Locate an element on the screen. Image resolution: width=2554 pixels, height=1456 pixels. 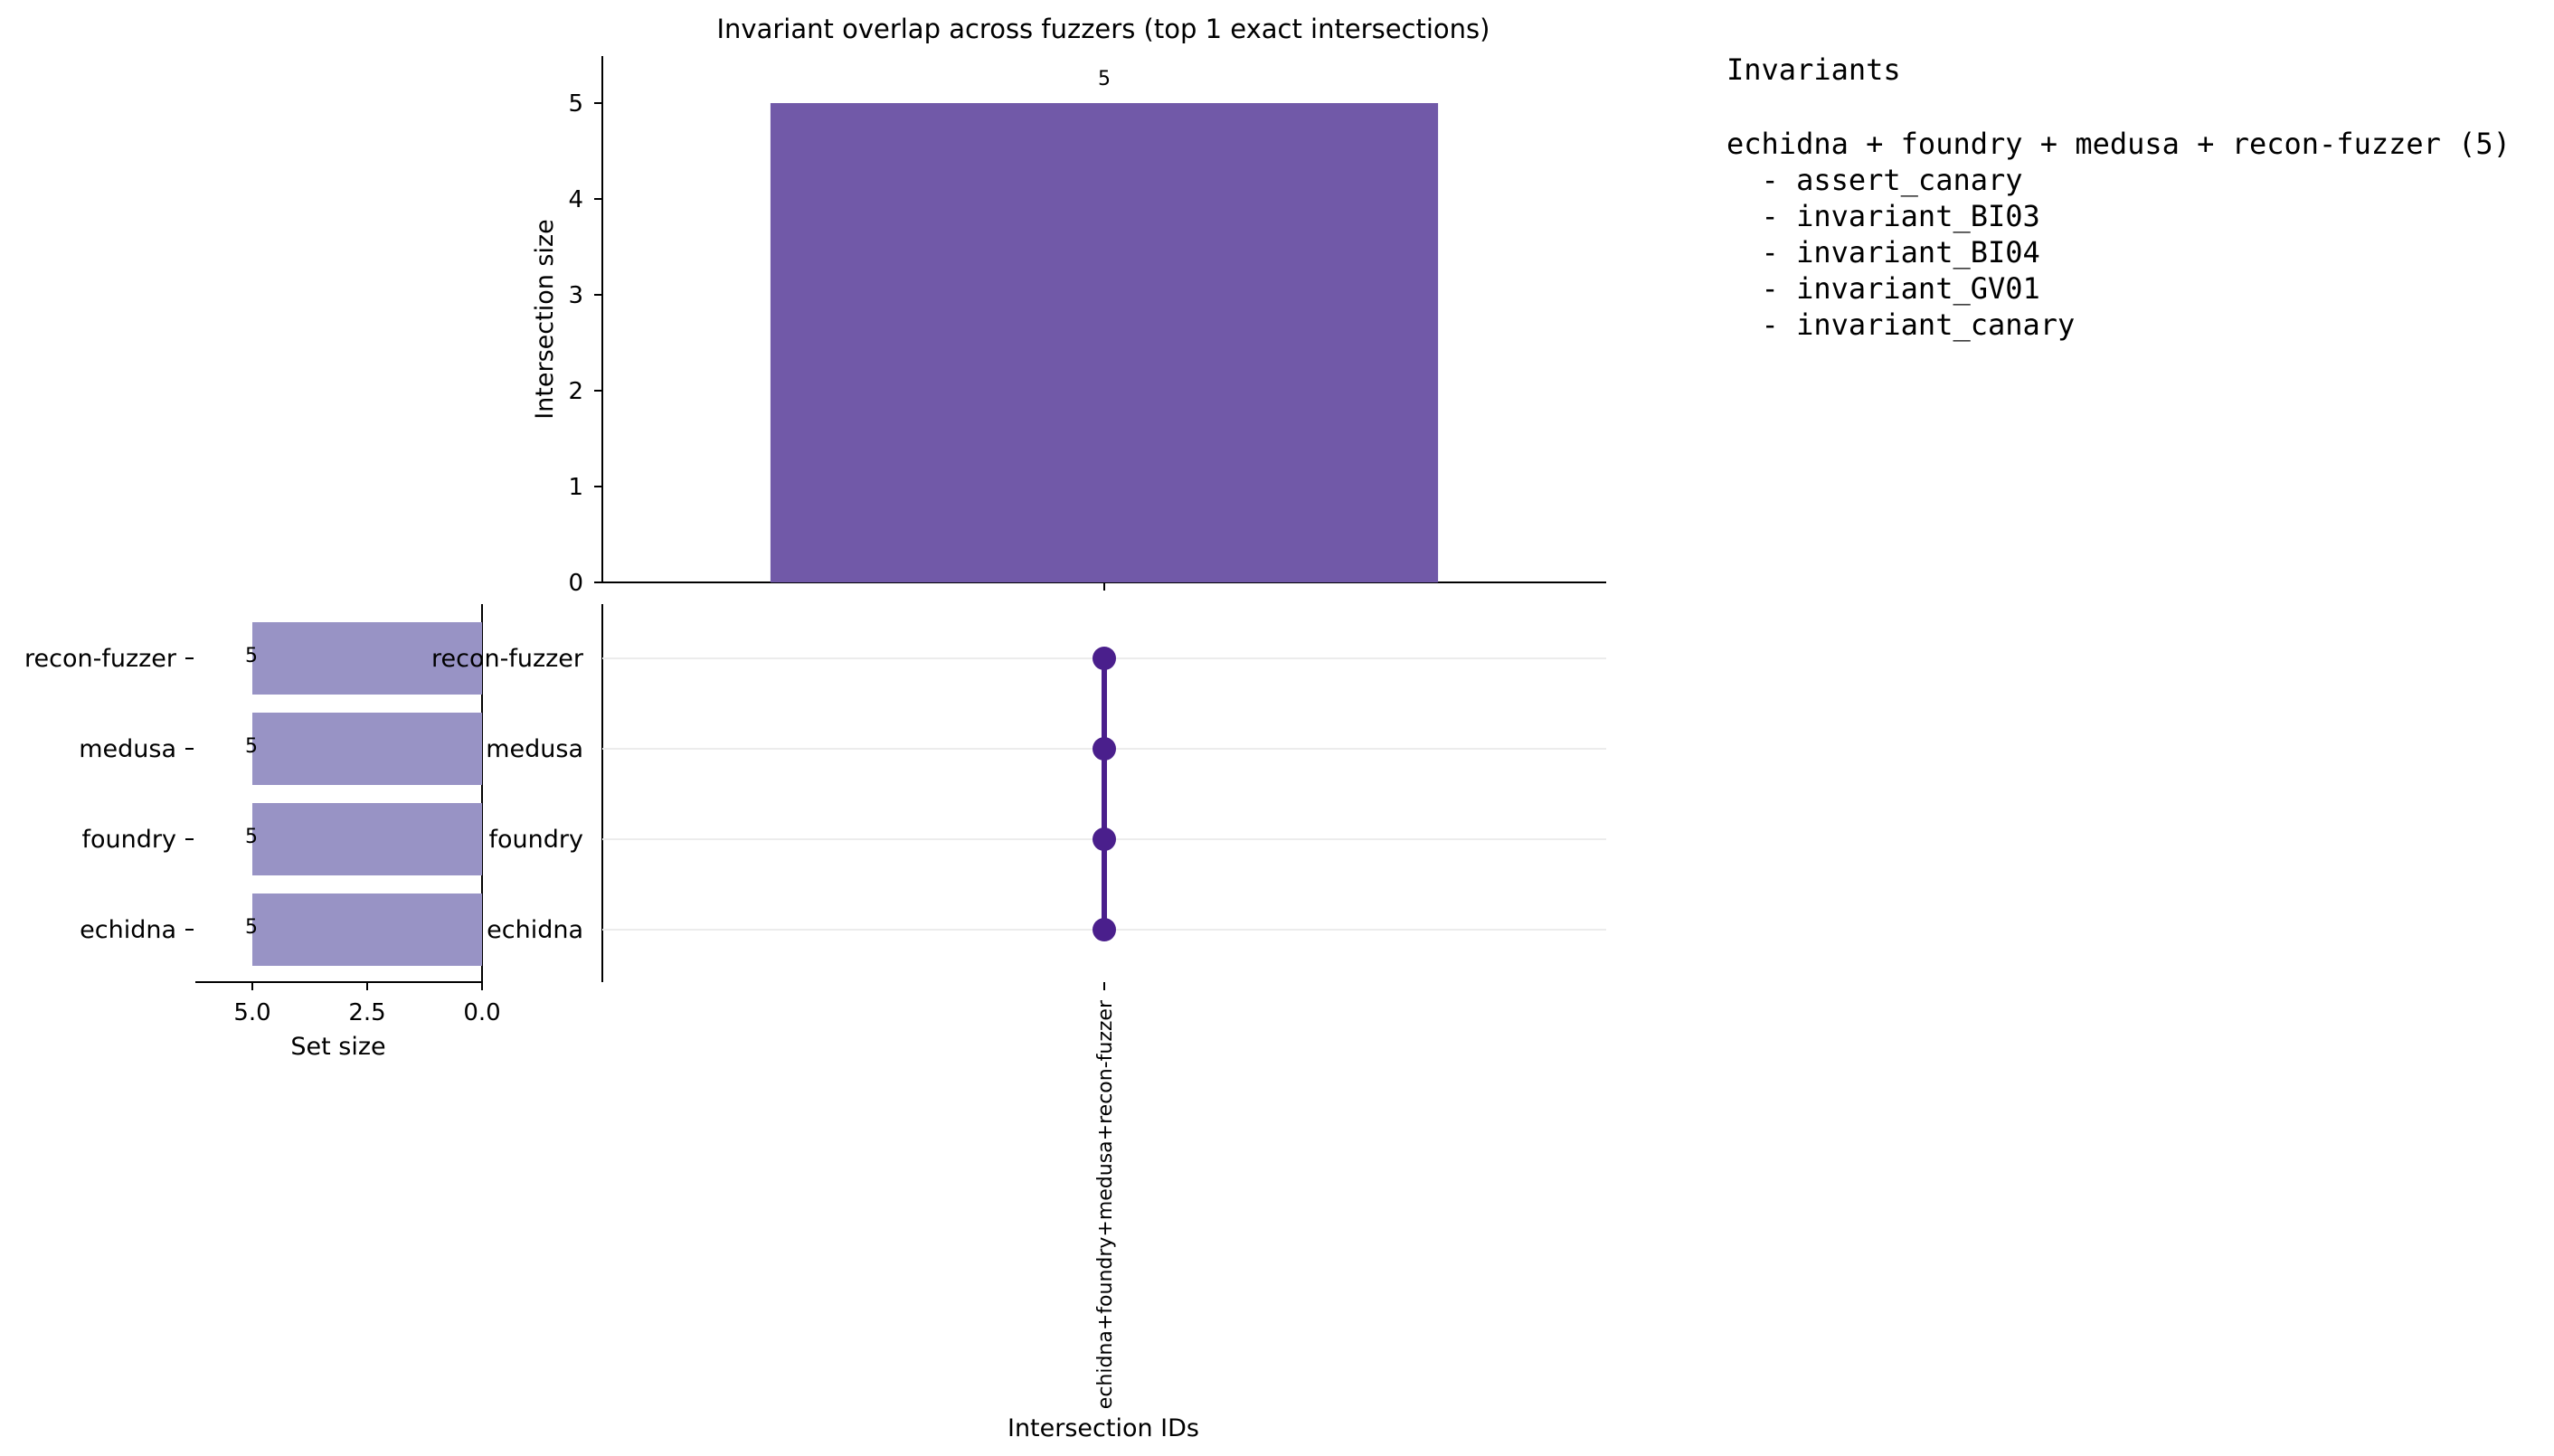
sets-row-label: medusa is located at coordinates (127, 749).